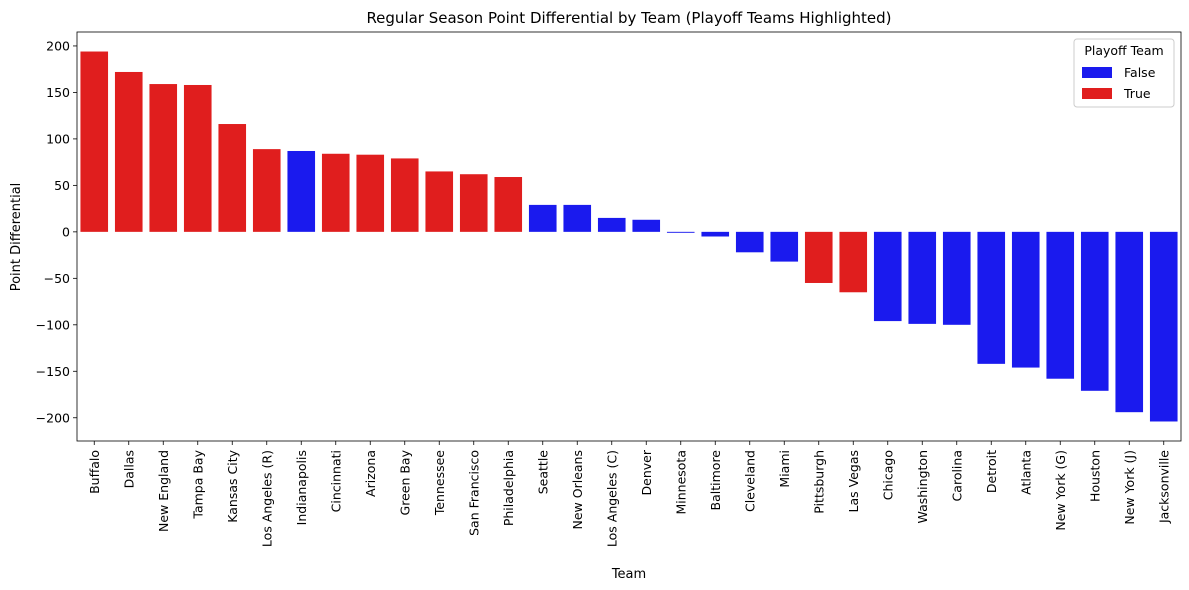 This screenshot has width=1189, height=590. I want to click on y-tick-label: −50, so click(57, 278).